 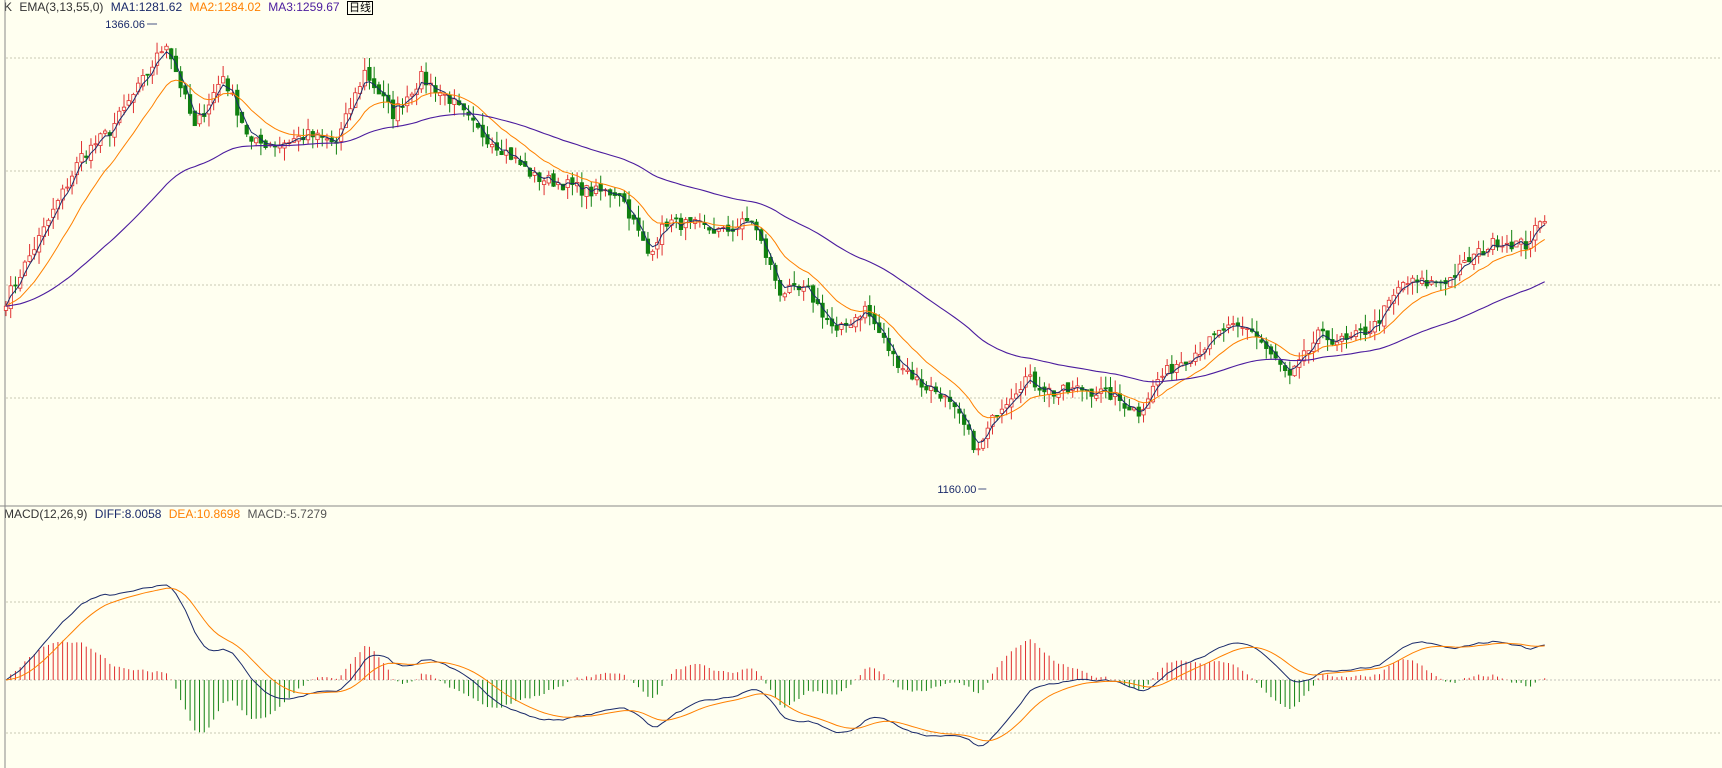 I want to click on low-price-label: 1160.00, so click(x=956, y=490).